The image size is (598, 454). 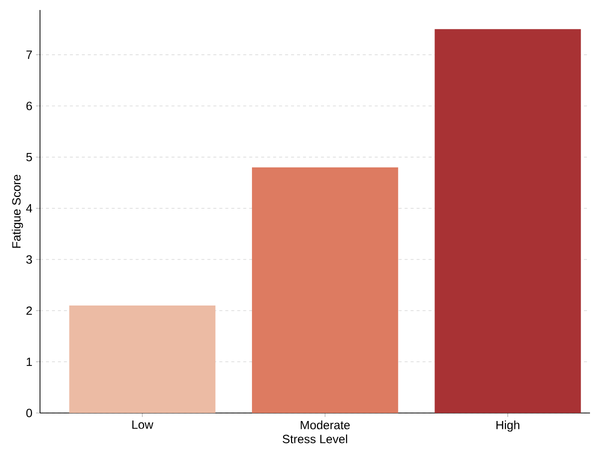 What do you see at coordinates (29, 310) in the screenshot?
I see `y-tick-label: 2` at bounding box center [29, 310].